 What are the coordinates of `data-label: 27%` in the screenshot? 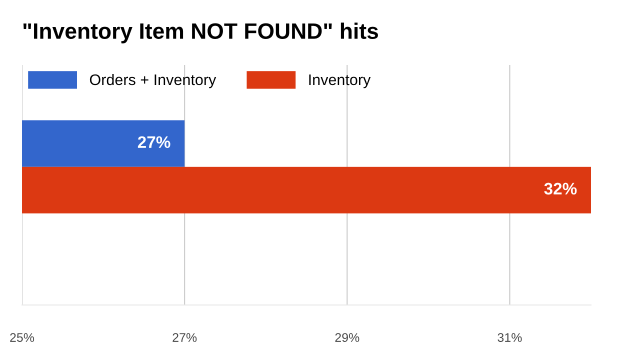 It's located at (154, 142).